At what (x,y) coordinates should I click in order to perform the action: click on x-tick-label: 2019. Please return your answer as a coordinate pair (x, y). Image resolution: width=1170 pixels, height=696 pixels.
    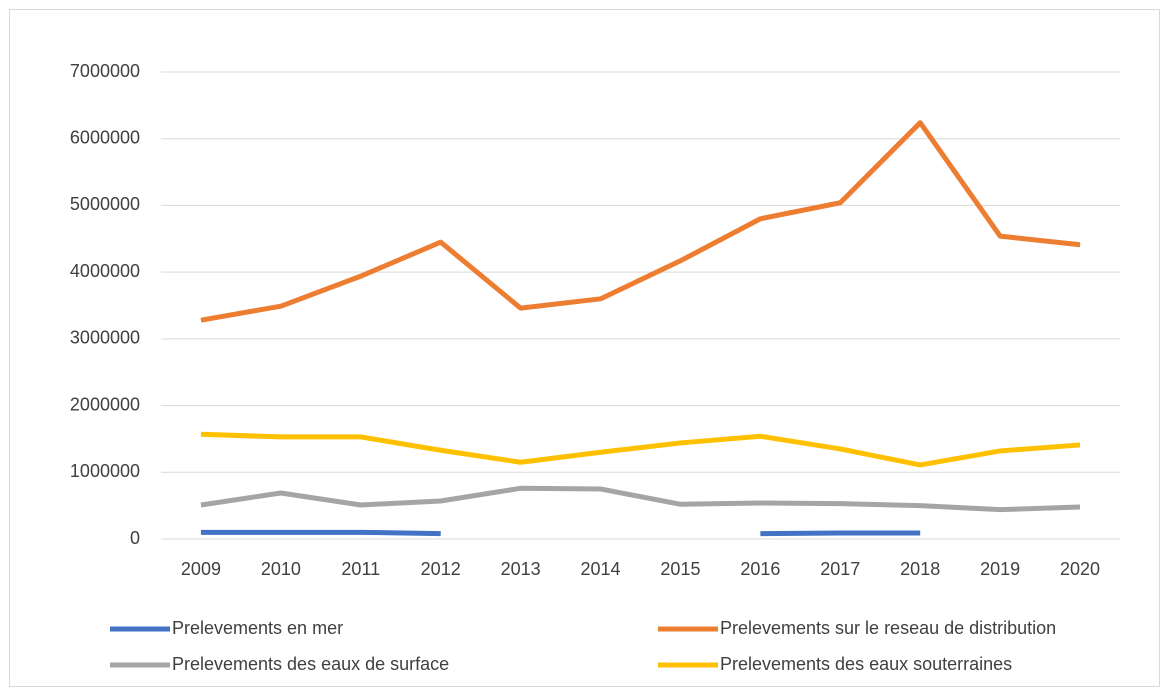
    Looking at the image, I should click on (1000, 569).